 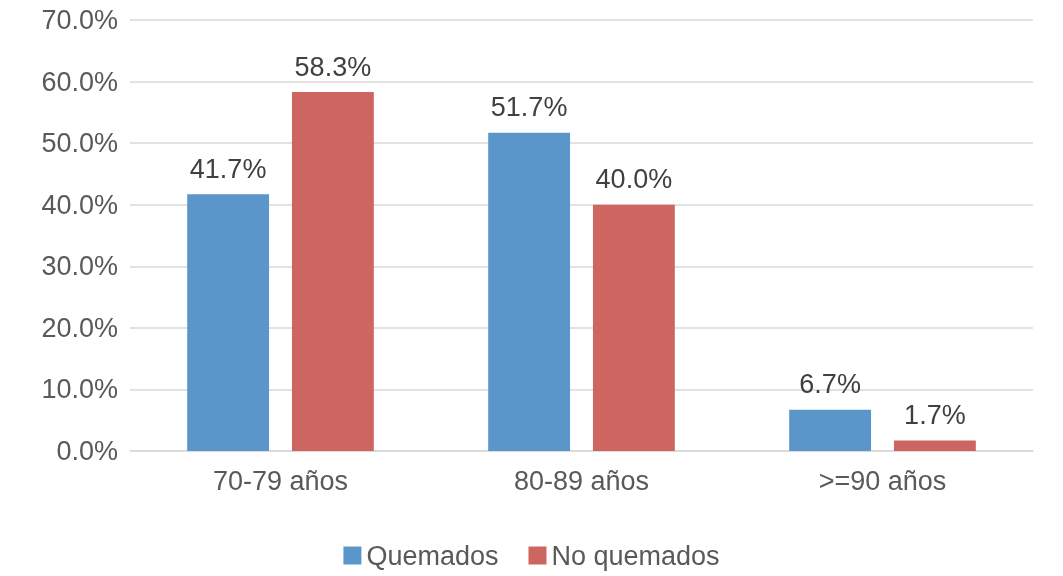 I want to click on y-tick-label: 60.0%, so click(x=79, y=81).